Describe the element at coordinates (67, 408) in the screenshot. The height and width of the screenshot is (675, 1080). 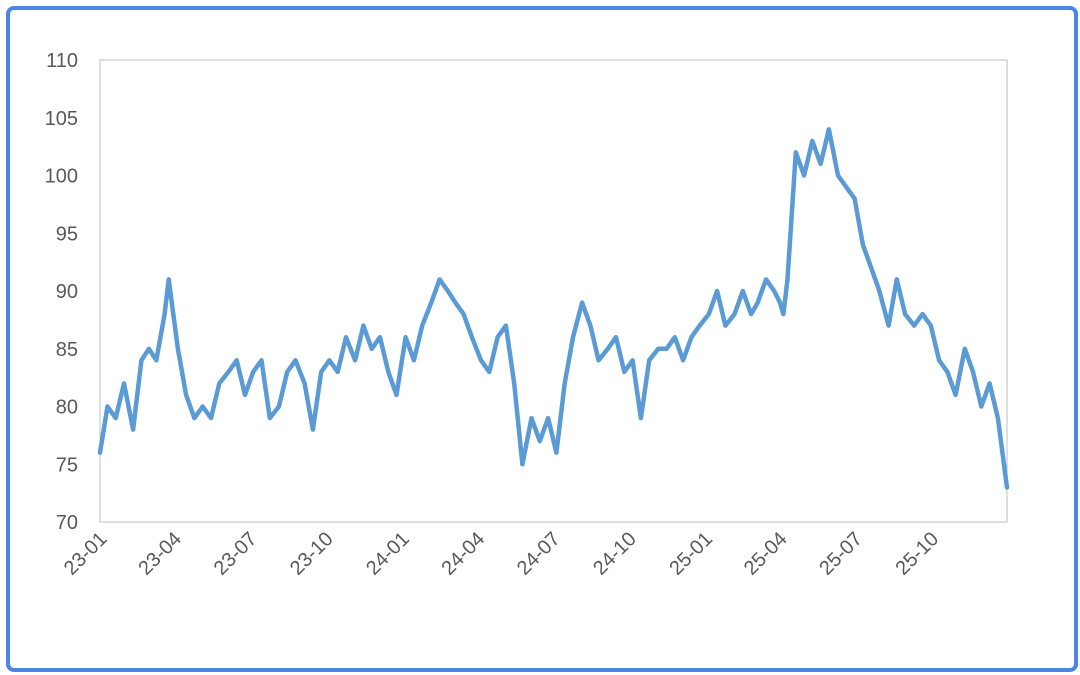
I see `y-tick-label: 80` at that location.